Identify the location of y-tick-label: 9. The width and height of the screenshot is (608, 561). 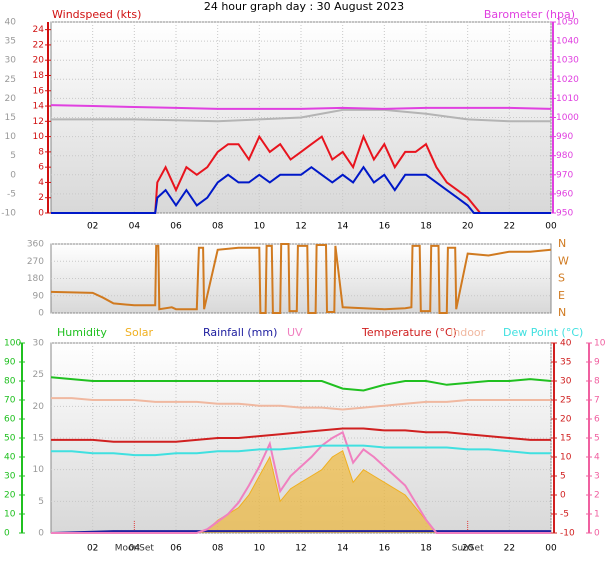
(597, 363).